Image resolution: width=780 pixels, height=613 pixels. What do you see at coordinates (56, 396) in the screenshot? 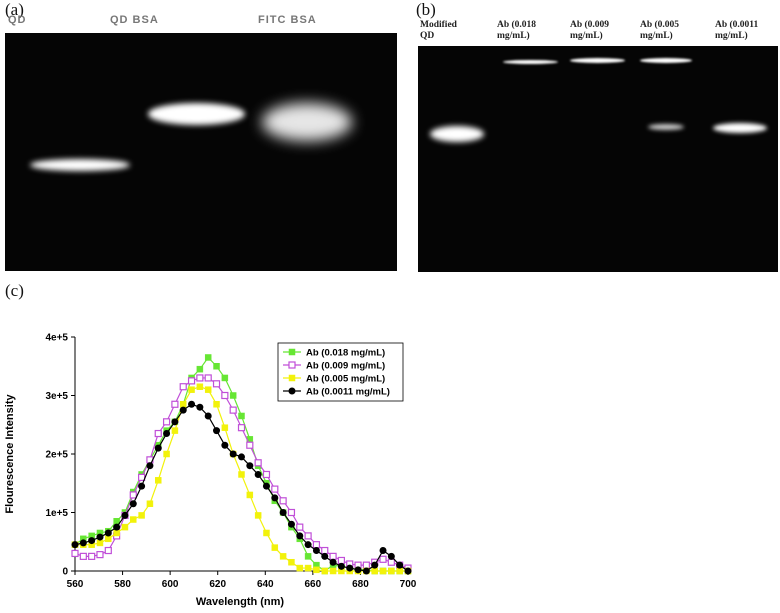
I see `y-tick-label: 3e+5` at bounding box center [56, 396].